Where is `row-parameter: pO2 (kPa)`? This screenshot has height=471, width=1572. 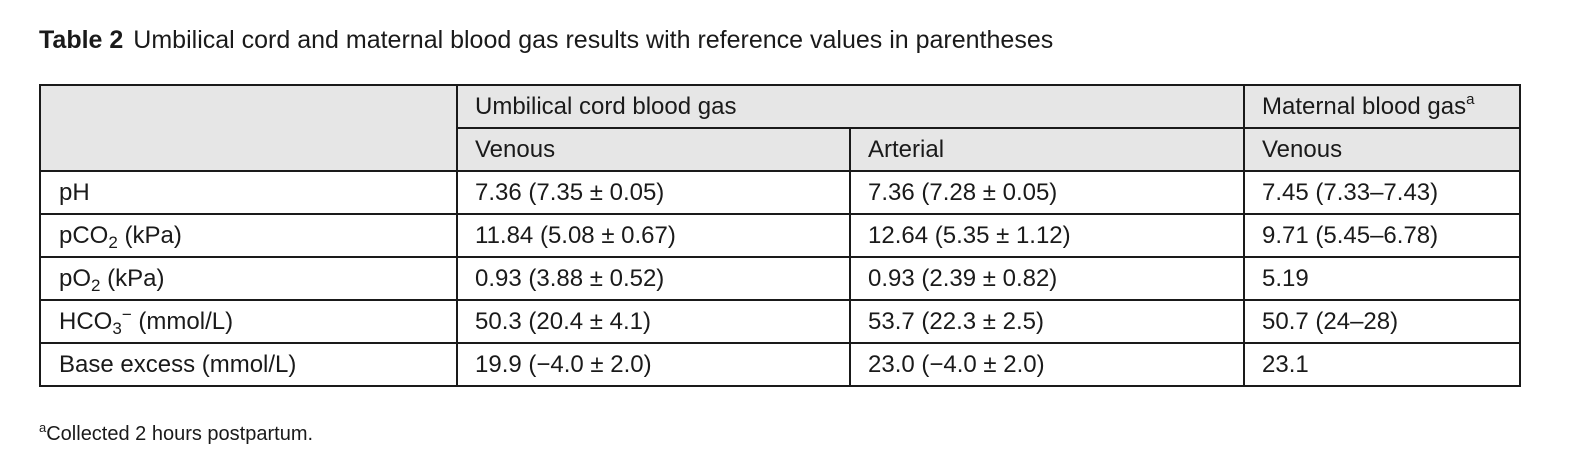
row-parameter: pO2 (kPa) is located at coordinates (248, 278).